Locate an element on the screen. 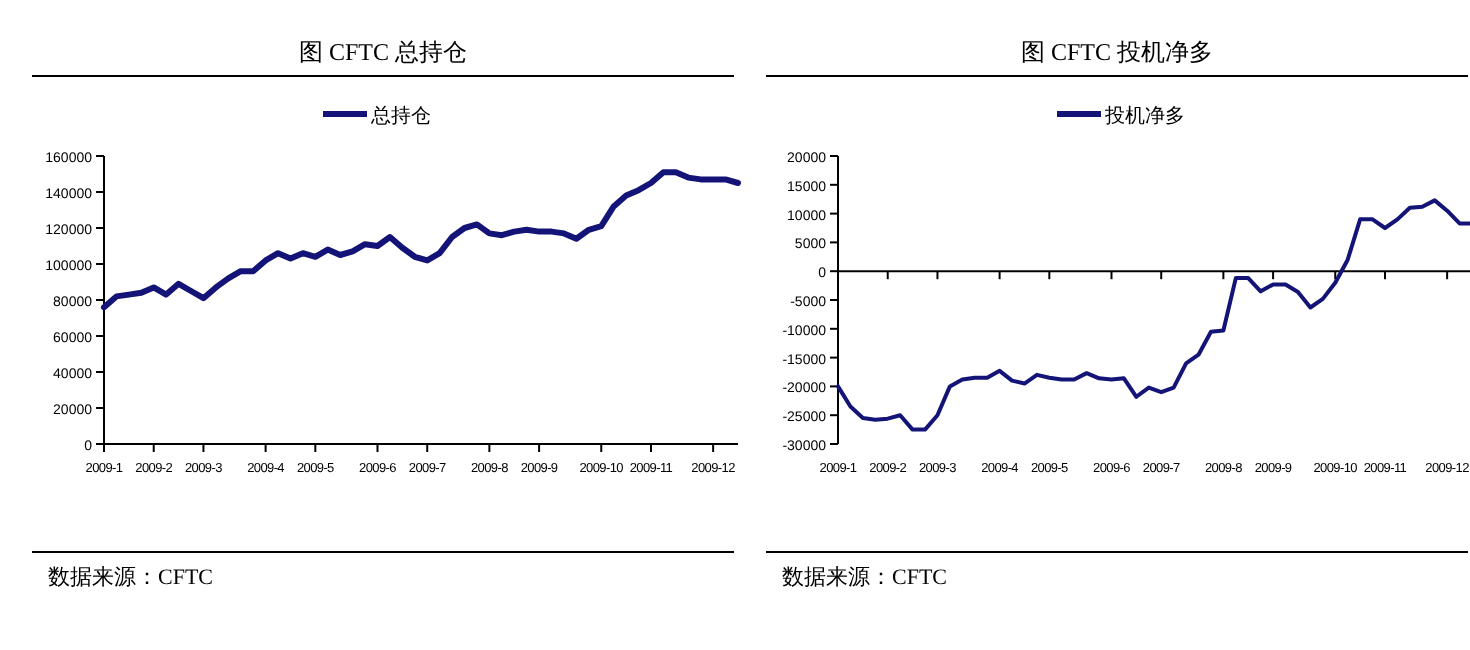  chart-title: 图 CFTC 总持仓 is located at coordinates (383, 52).